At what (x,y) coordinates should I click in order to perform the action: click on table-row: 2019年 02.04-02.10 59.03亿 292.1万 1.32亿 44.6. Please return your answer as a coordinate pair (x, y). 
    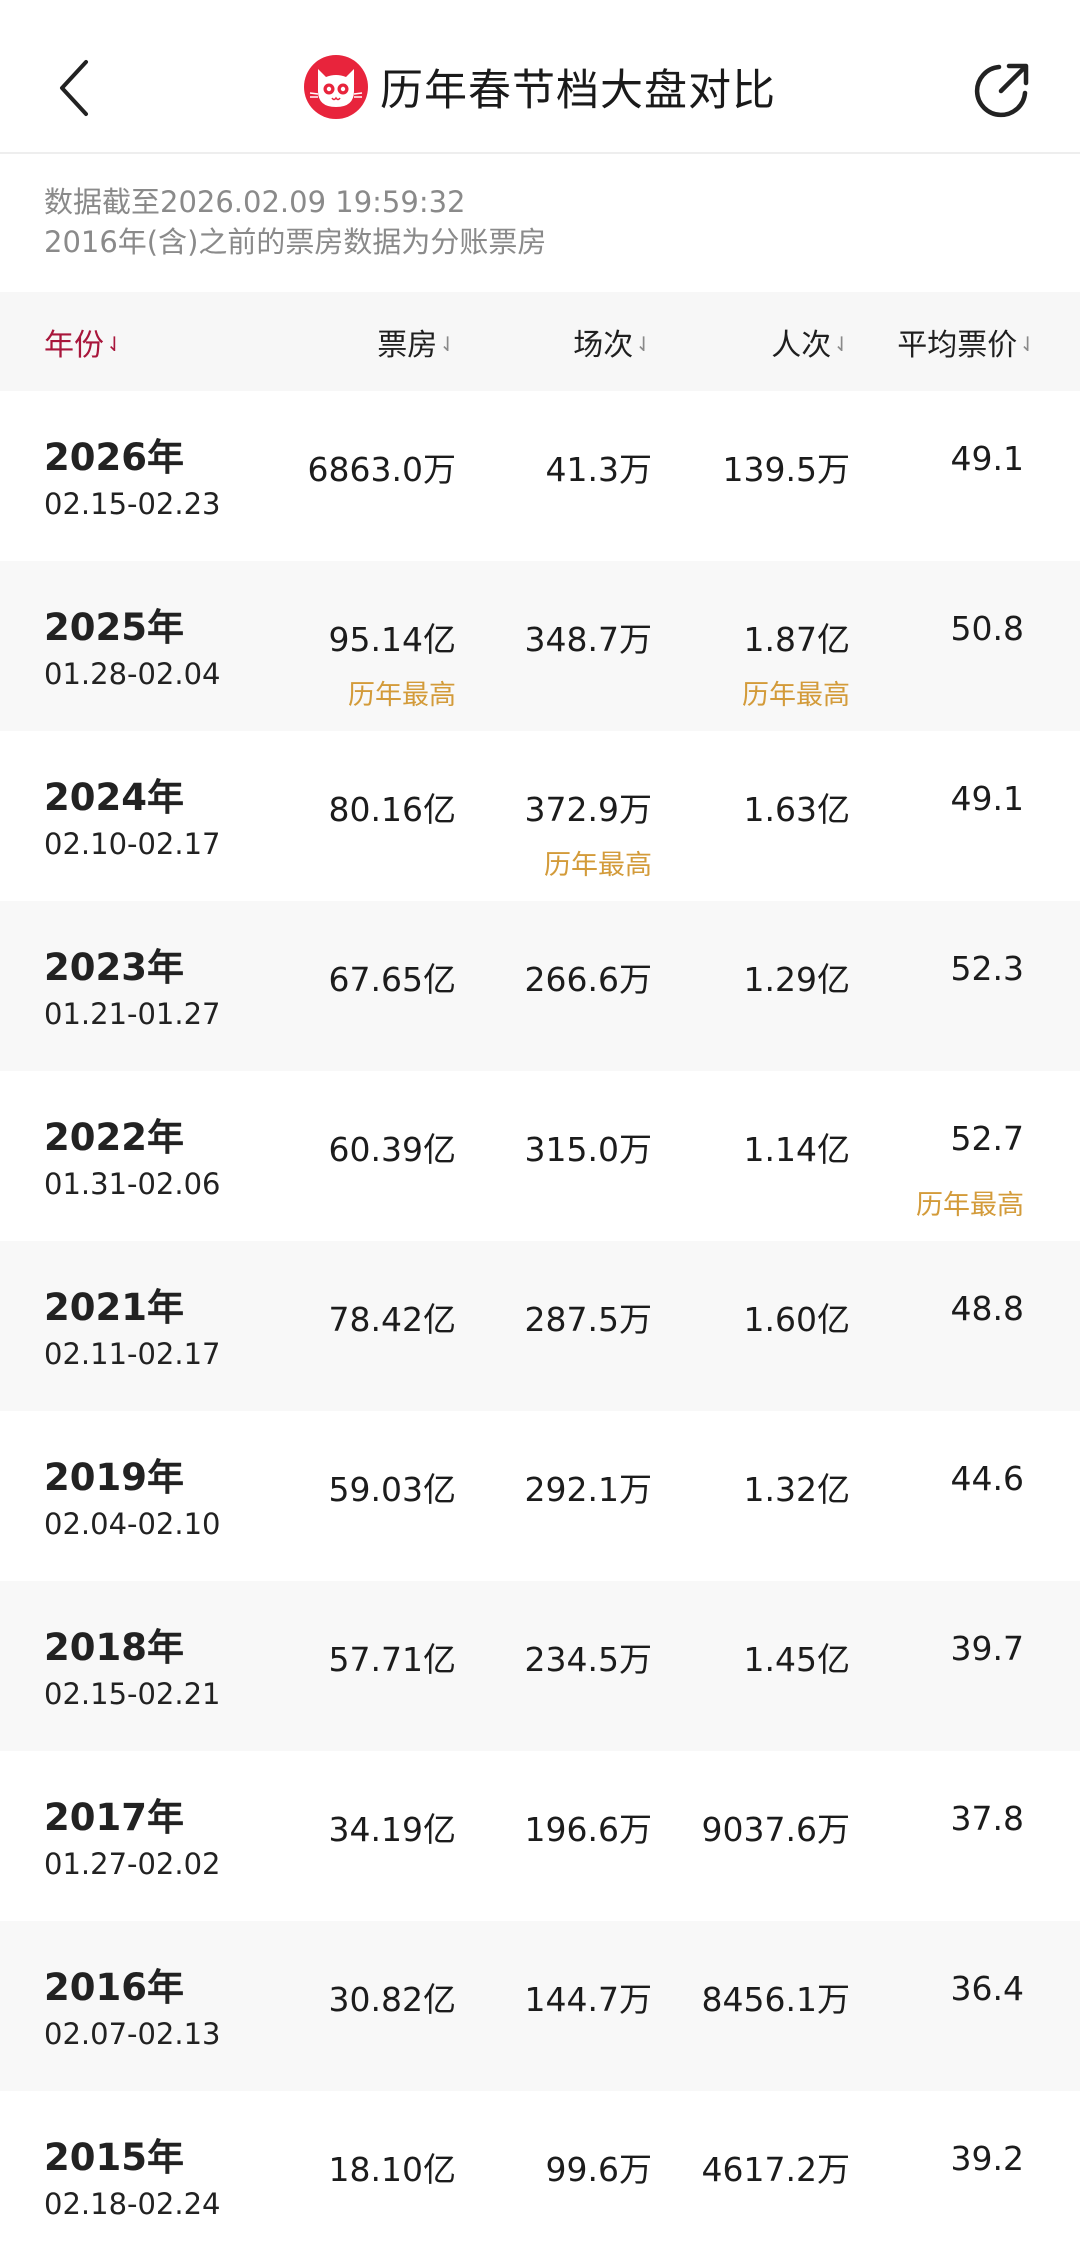
    Looking at the image, I should click on (540, 1496).